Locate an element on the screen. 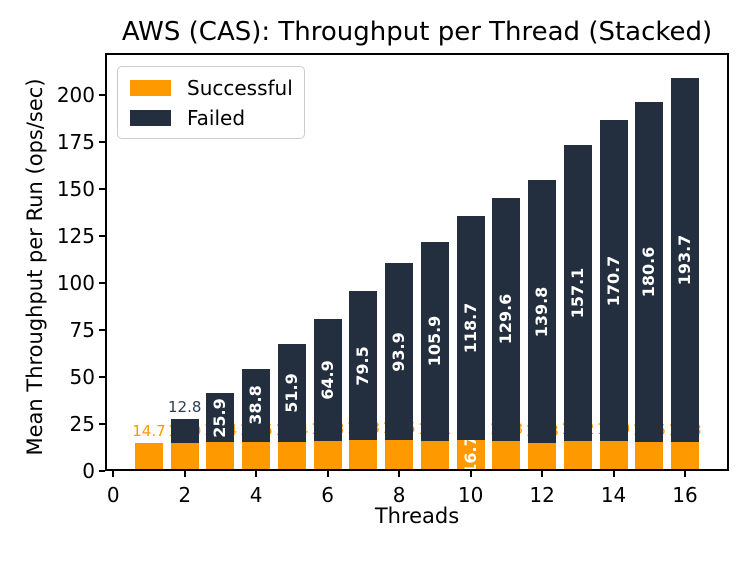 The height and width of the screenshot is (562, 750). bar-label-failed-11: 129.6 is located at coordinates (506, 319).